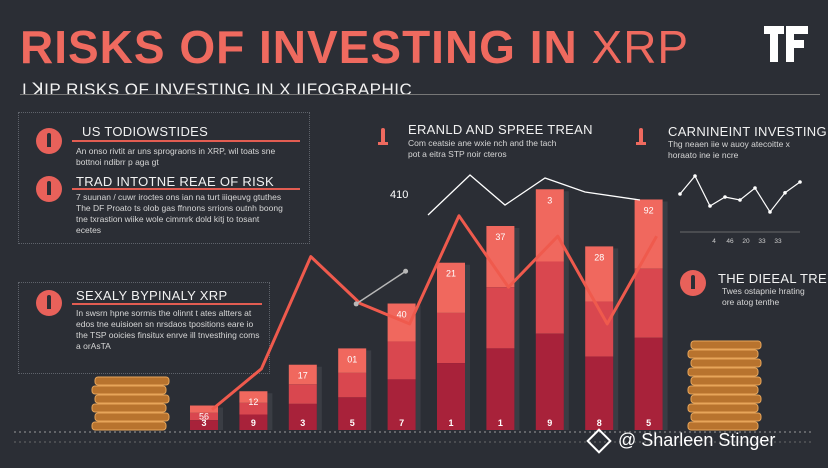  What do you see at coordinates (381, 287) in the screenshot?
I see `grey-line` at bounding box center [381, 287].